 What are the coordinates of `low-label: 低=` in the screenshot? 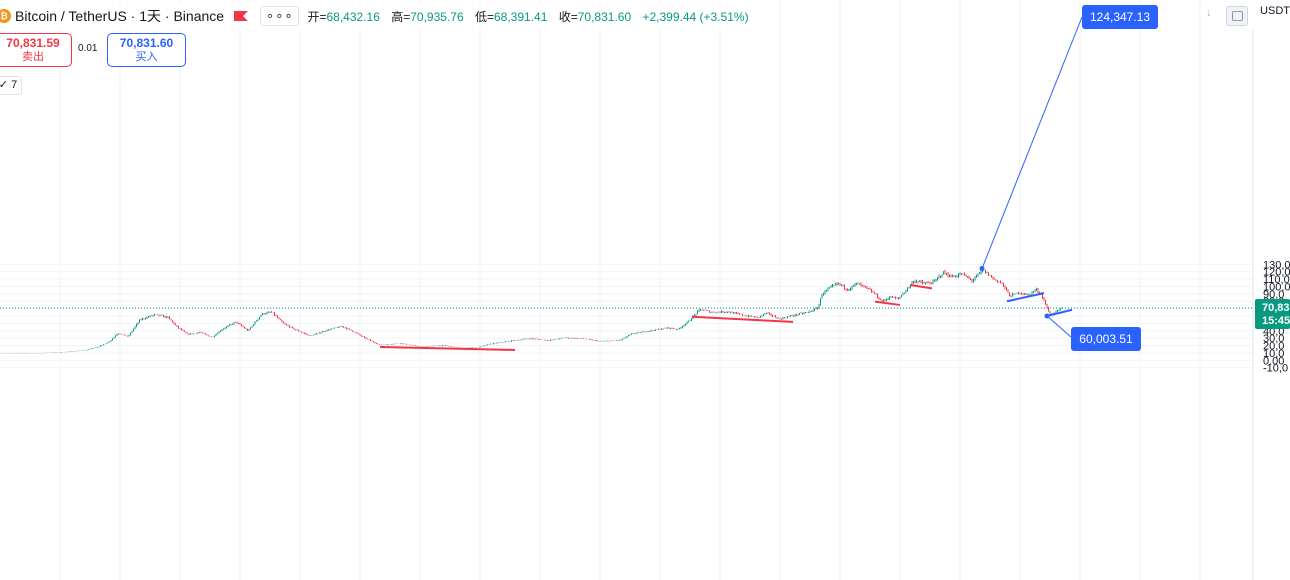 It's located at (484, 16).